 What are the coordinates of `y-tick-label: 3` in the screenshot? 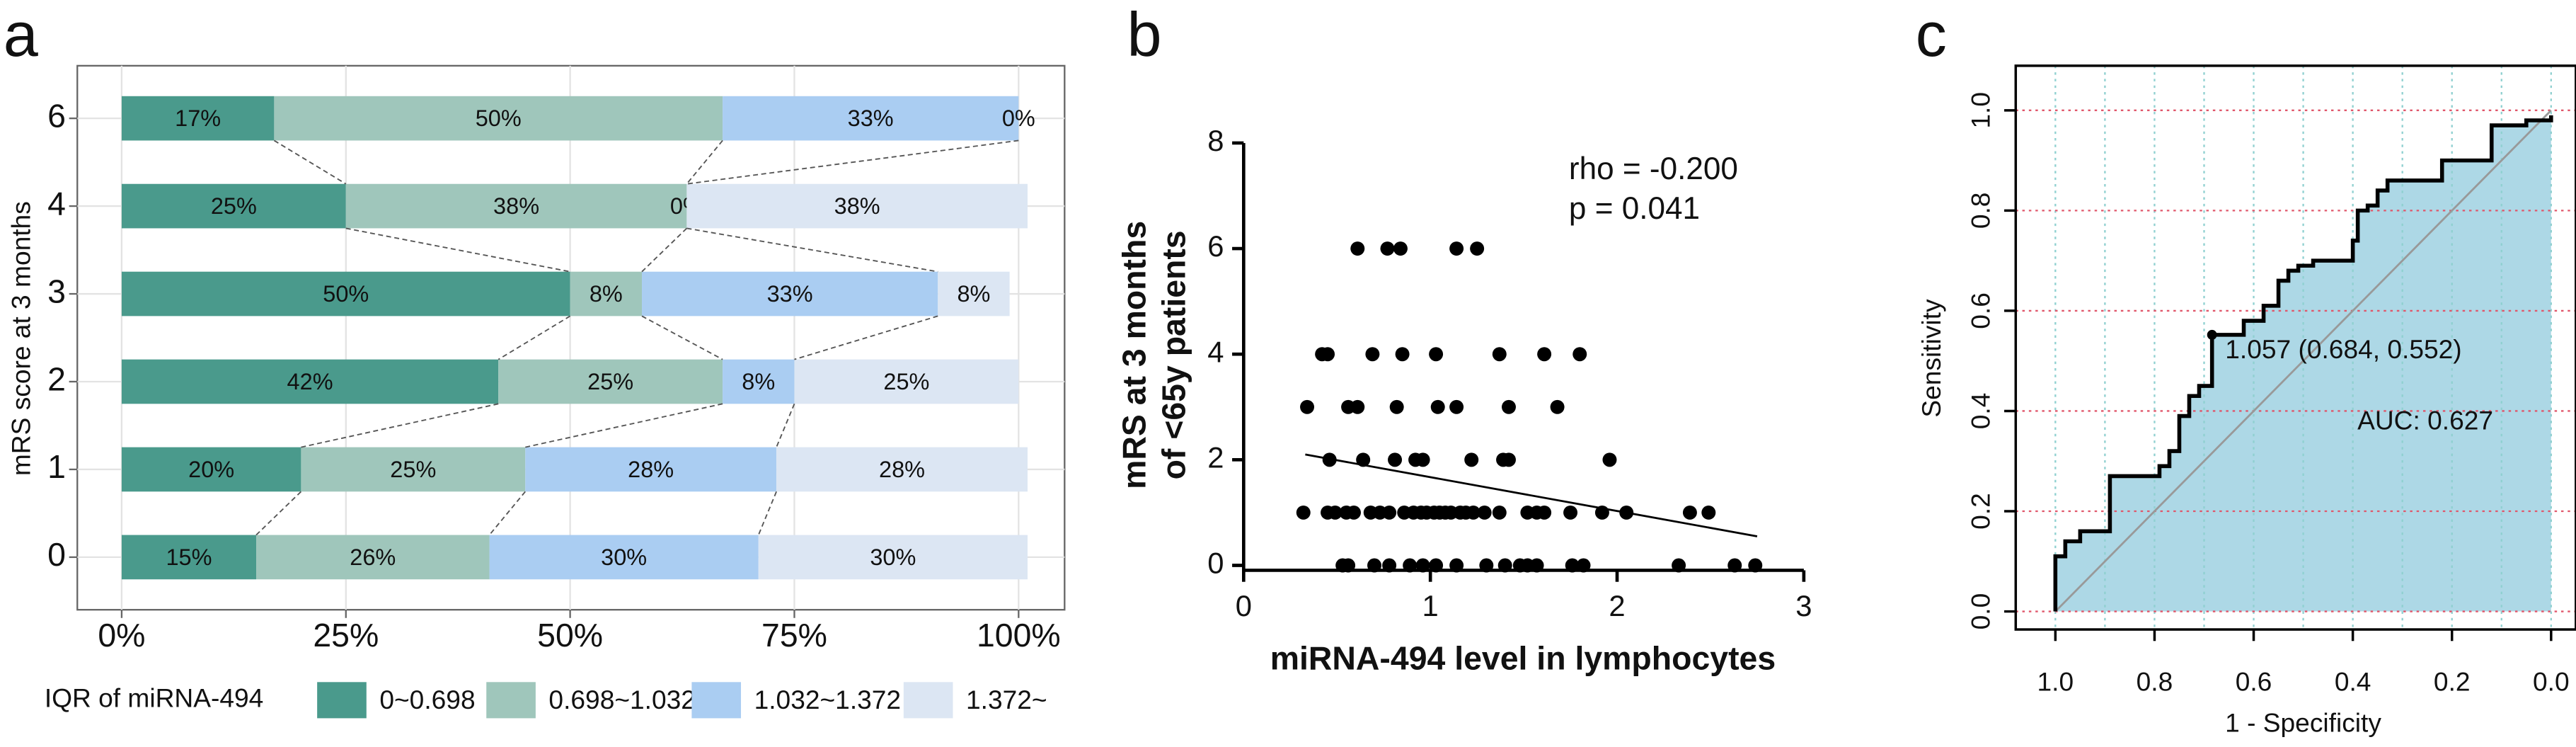 It's located at (57, 291).